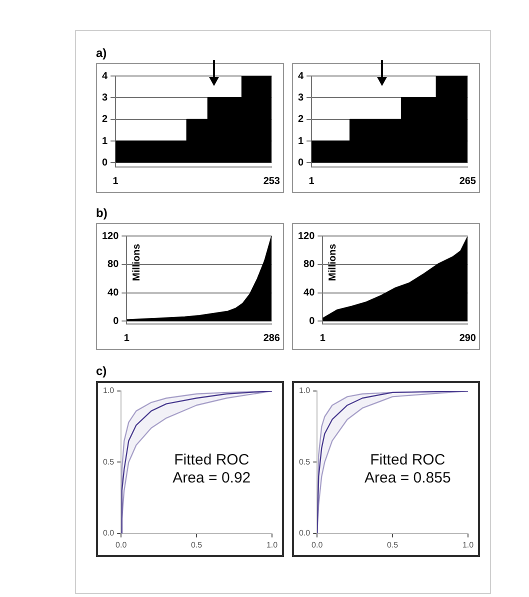 The height and width of the screenshot is (597, 529). Describe the element at coordinates (467, 338) in the screenshot. I see `x-tick-label: 290` at that location.